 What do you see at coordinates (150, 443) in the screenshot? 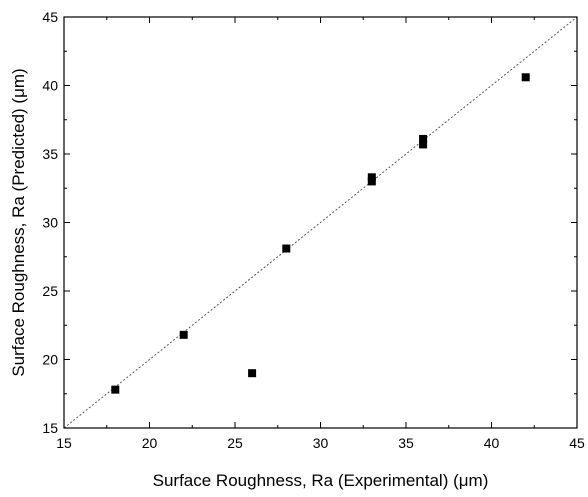
I see `x-tick-label-1: 20` at bounding box center [150, 443].